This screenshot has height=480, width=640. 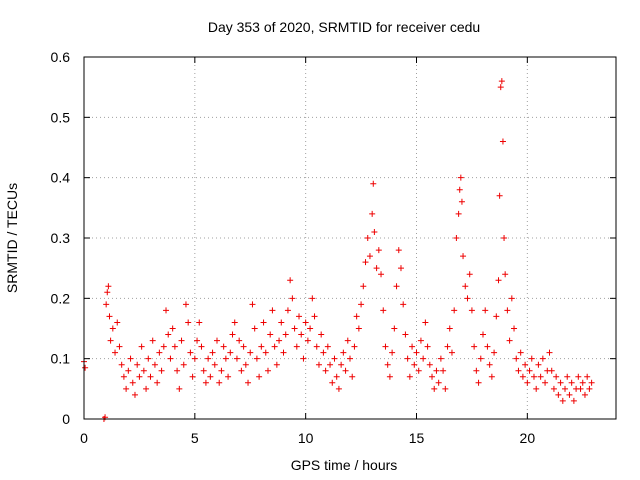 What do you see at coordinates (417, 438) in the screenshot?
I see `x-tick-label: 15` at bounding box center [417, 438].